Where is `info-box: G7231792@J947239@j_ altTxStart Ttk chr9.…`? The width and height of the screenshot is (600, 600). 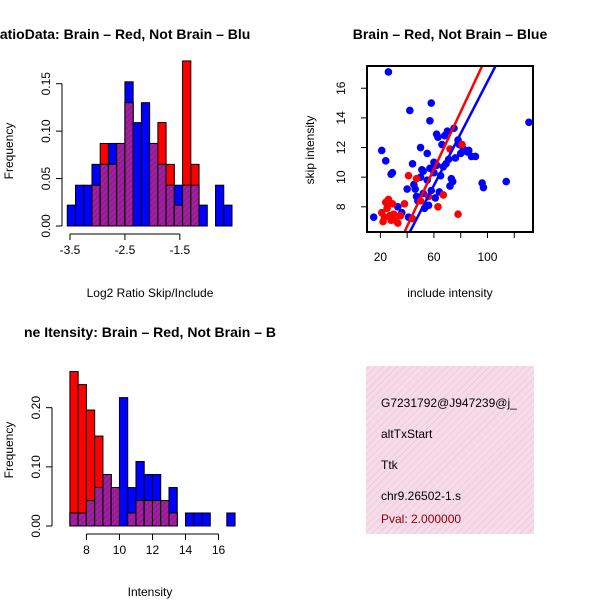 info-box: G7231792@J947239@j_ altTxStart Ttk chr9.… is located at coordinates (450, 450).